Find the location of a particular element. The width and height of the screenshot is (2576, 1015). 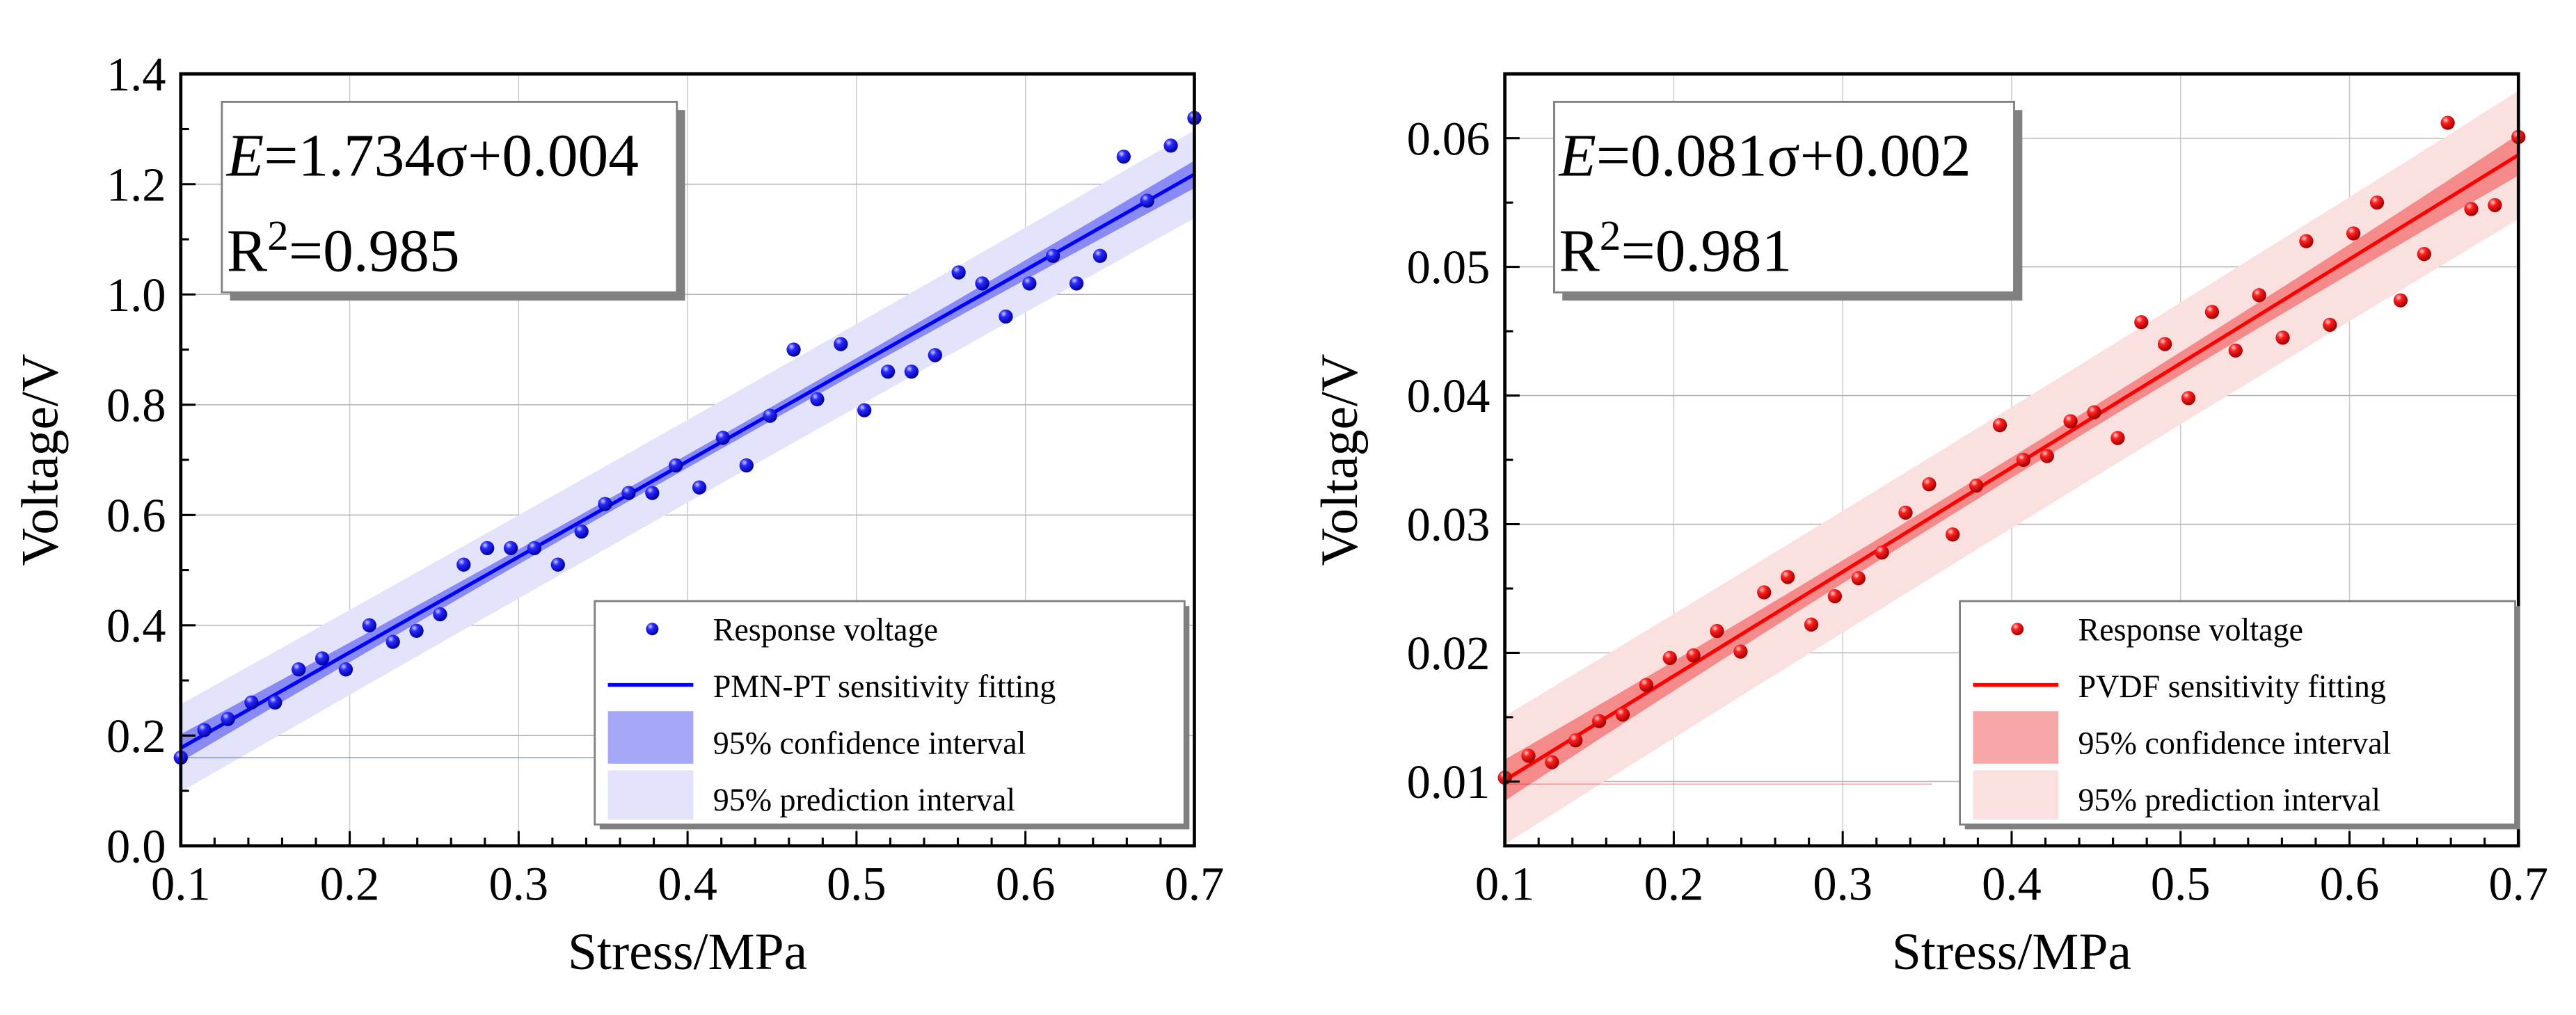

x-tick-label: 0.2 is located at coordinates (350, 884).